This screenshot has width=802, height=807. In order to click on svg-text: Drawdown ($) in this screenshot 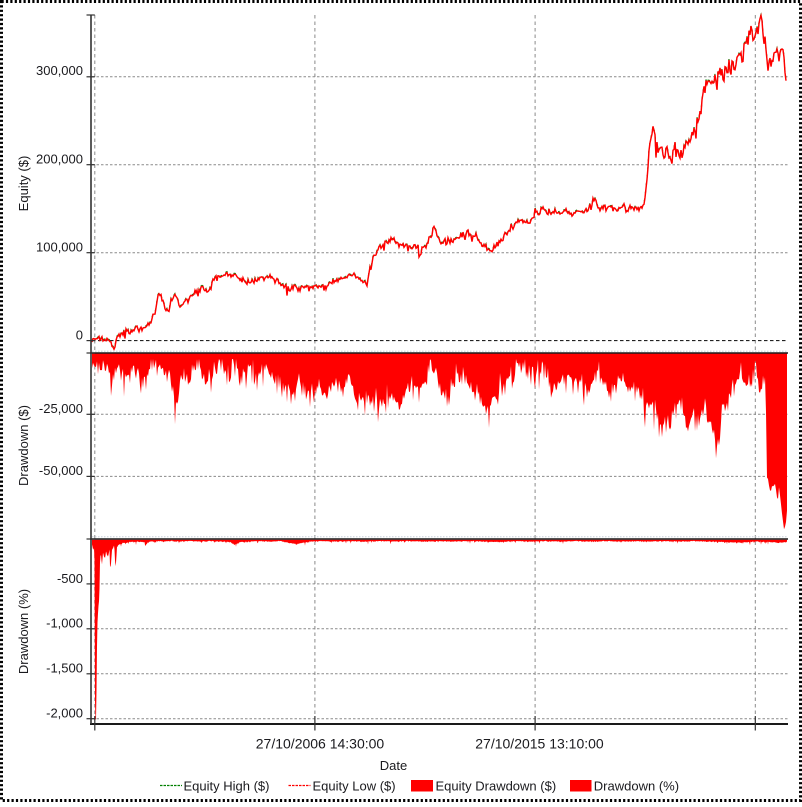, I will do `click(23, 445)`.